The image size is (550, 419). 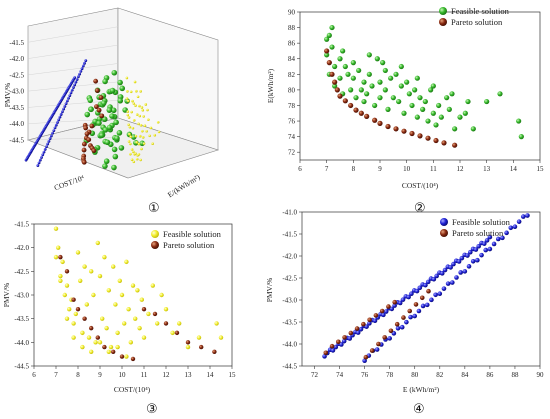 What do you see at coordinates (184, 185) in the screenshot?
I see `3d-ylabel: E/(kWh/m²)` at bounding box center [184, 185].